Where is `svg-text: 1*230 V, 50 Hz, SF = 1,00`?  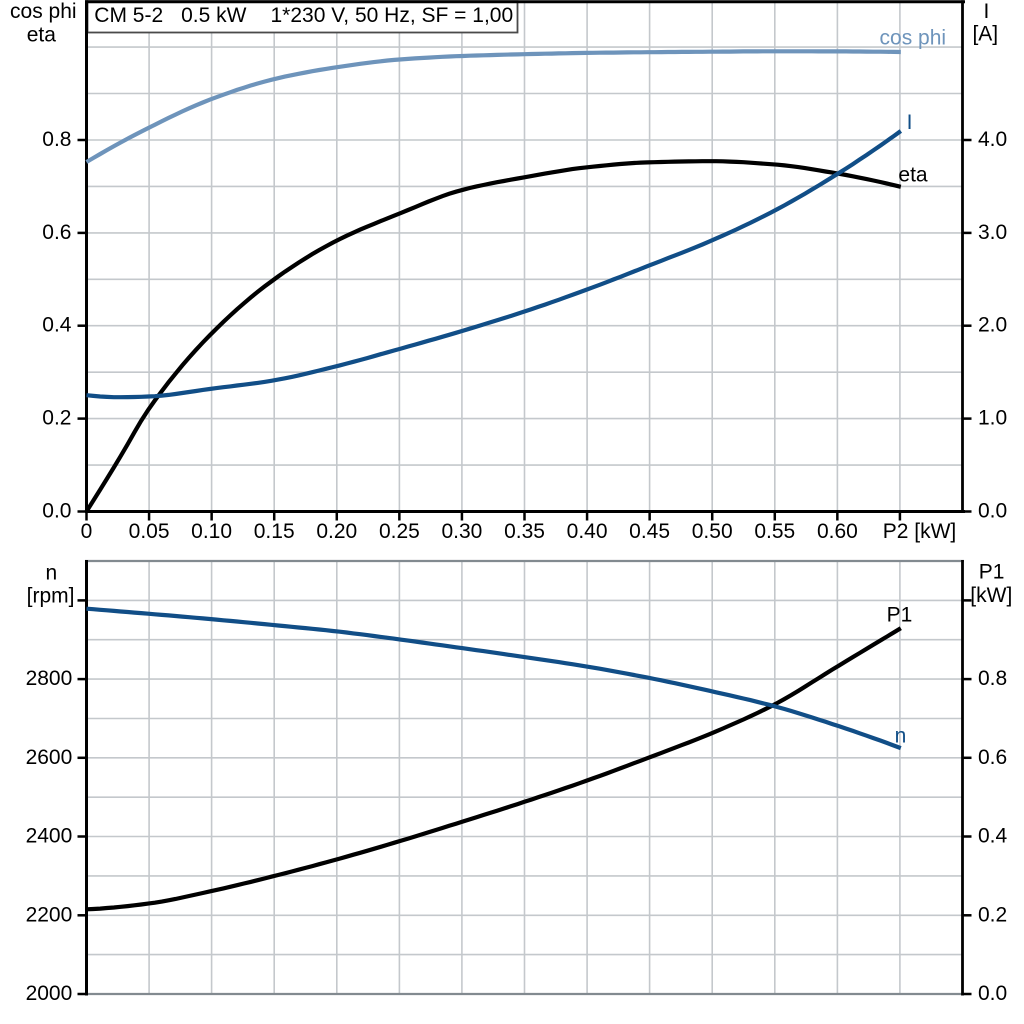 svg-text: 1*230 V, 50 Hz, SF = 1,00 is located at coordinates (392, 15).